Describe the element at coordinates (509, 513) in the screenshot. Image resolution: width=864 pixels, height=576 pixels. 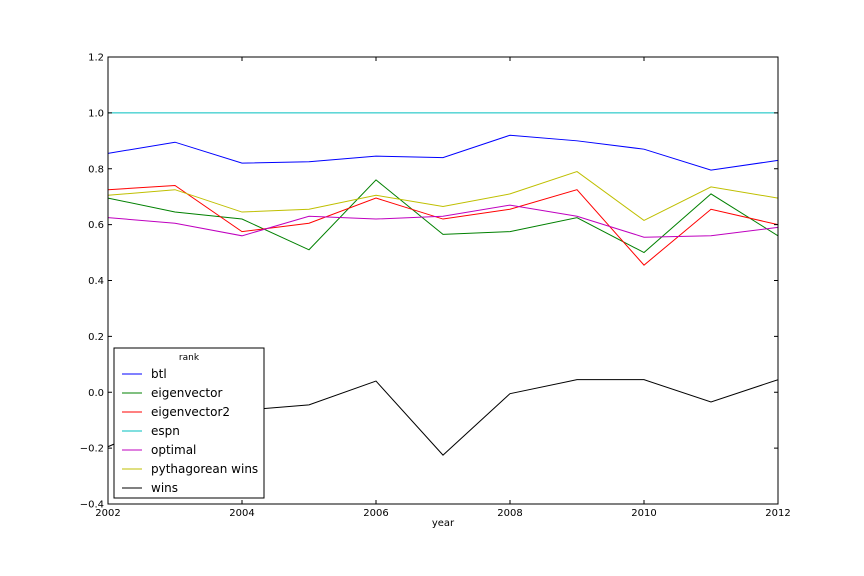
I see `x-tick-label: 2008` at that location.